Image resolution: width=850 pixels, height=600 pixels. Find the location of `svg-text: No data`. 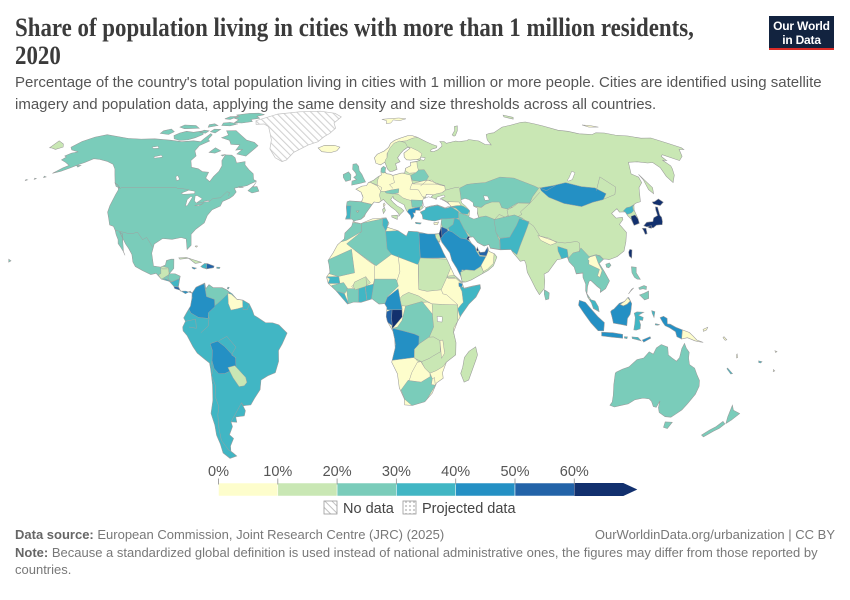

svg-text: No data is located at coordinates (369, 509).